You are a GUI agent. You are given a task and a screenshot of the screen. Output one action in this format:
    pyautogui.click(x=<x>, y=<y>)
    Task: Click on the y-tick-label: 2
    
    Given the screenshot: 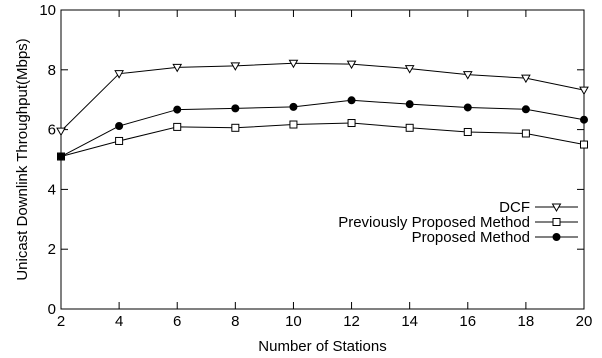 What is the action you would take?
    pyautogui.click(x=52, y=249)
    